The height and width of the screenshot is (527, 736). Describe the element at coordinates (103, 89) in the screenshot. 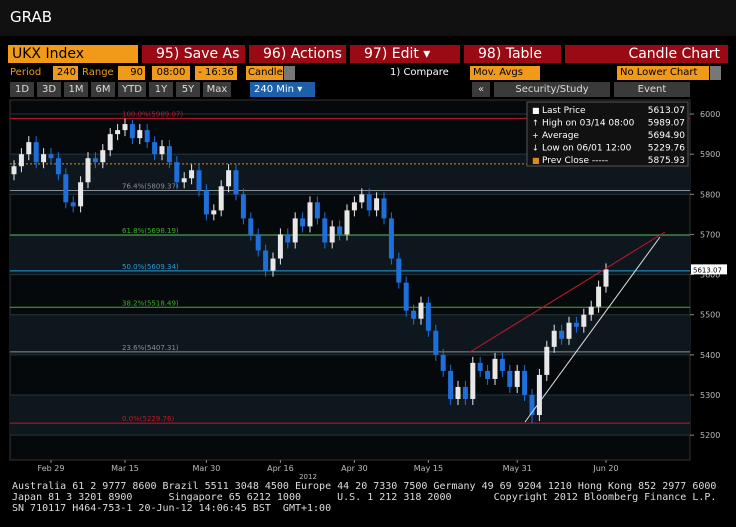

I see `span-button: 6M` at that location.